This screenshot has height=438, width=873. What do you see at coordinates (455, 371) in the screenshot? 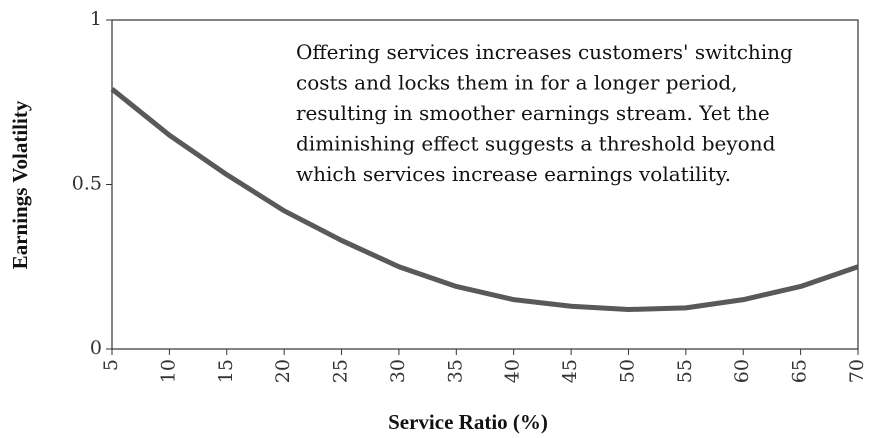
I see `x-tick-label: 35` at bounding box center [455, 371].